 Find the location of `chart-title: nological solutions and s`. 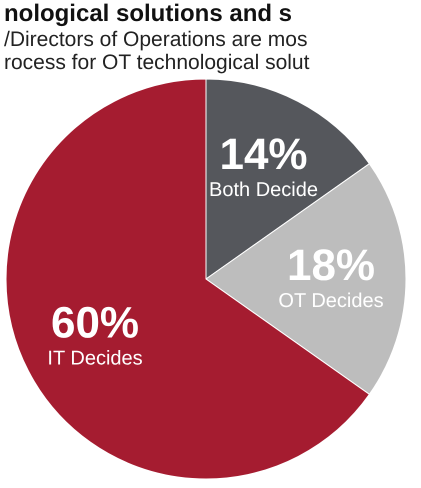

chart-title: nological solutions and s is located at coordinates (148, 13).